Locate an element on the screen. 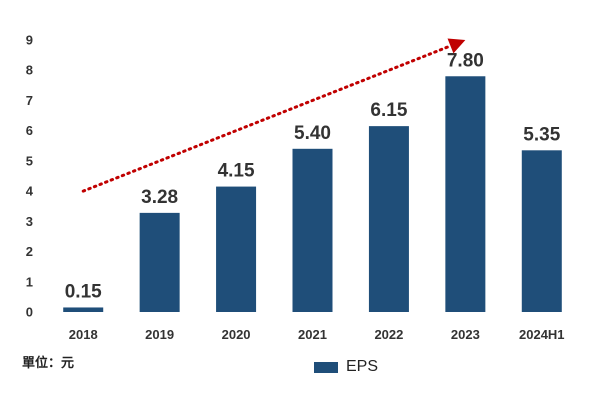  y-tick-label: 6 is located at coordinates (29, 130).